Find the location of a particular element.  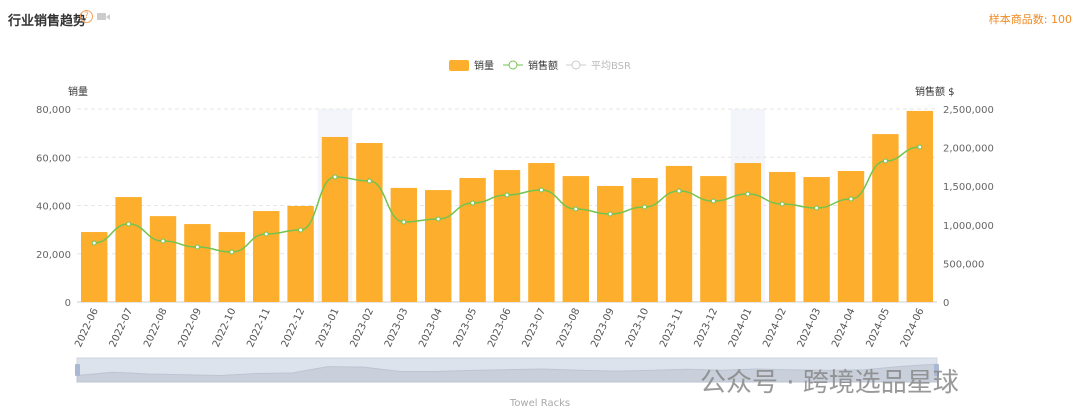

zoom-handle-left is located at coordinates (77, 370).